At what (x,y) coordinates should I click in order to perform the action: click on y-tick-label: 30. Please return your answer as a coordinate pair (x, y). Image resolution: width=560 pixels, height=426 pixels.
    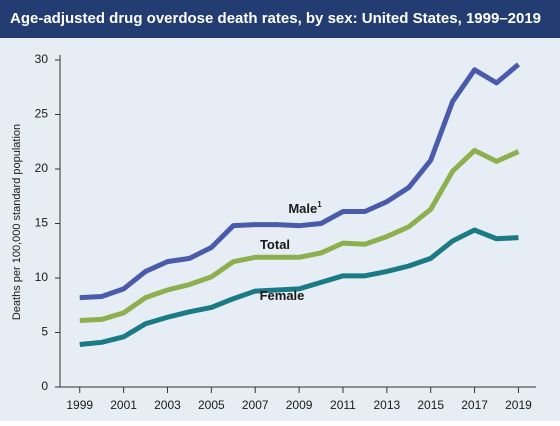
    Looking at the image, I should click on (42, 59).